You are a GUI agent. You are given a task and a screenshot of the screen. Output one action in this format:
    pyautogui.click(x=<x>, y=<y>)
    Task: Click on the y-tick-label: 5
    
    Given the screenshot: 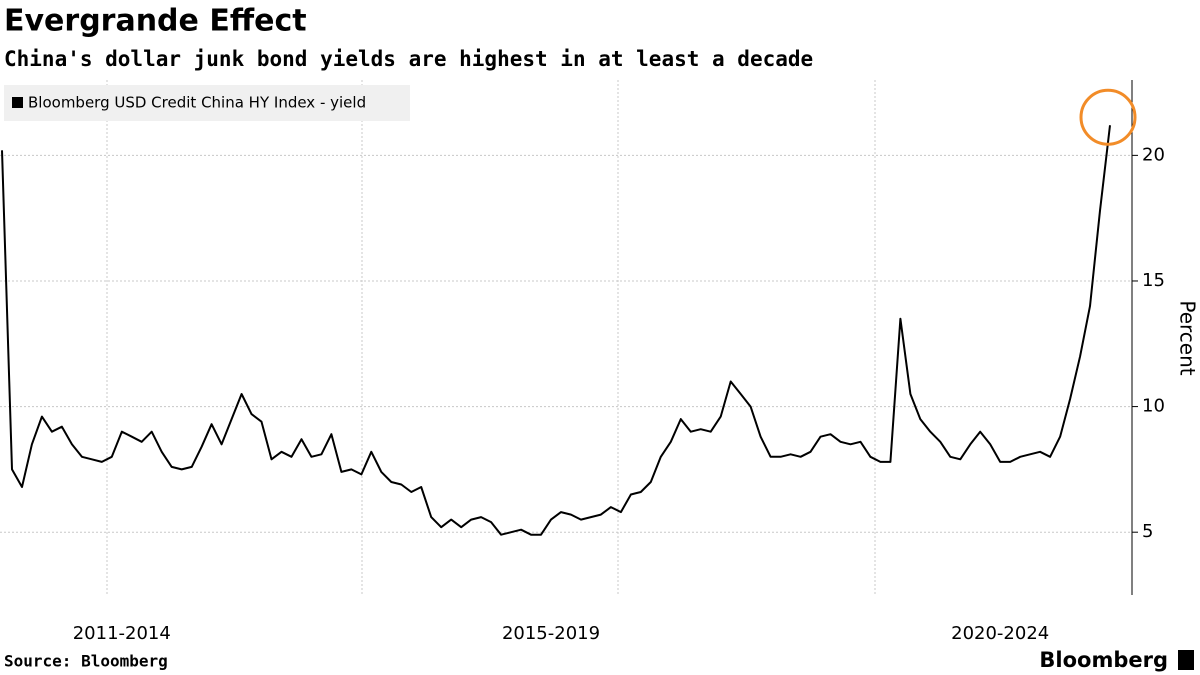 What is the action you would take?
    pyautogui.click(x=1147, y=531)
    